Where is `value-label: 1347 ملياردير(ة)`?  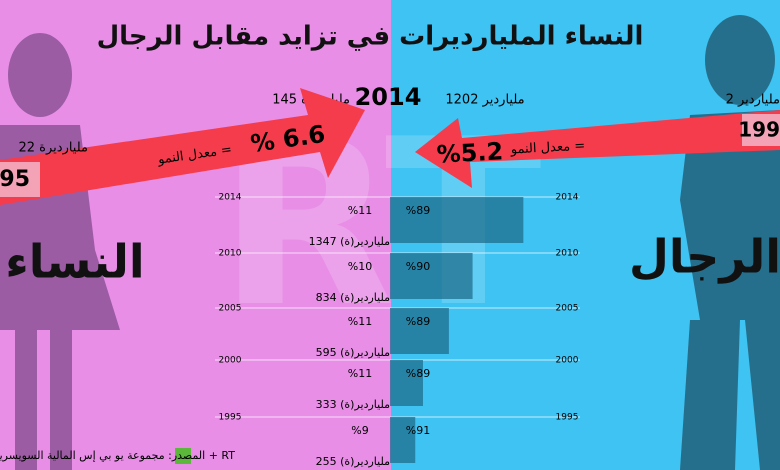 value-label: 1347 ملياردير(ة) is located at coordinates (350, 241).